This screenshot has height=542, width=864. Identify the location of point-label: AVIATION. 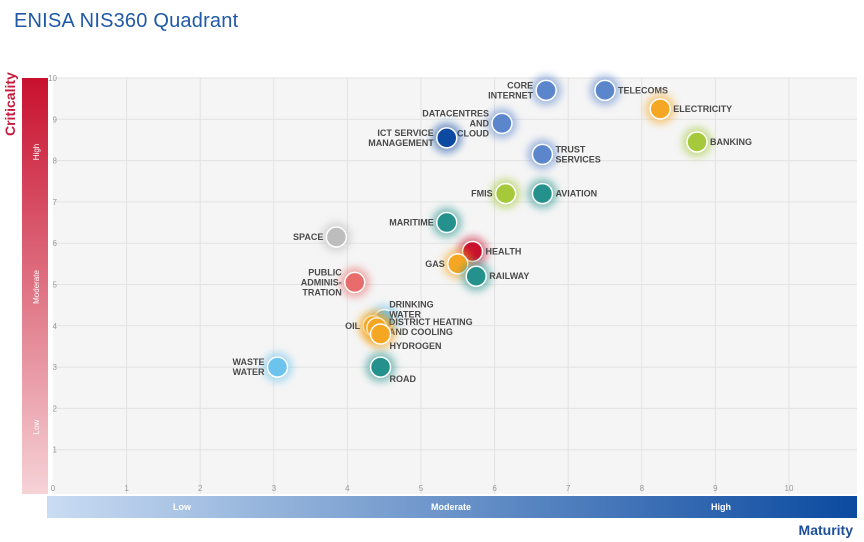
(576, 194).